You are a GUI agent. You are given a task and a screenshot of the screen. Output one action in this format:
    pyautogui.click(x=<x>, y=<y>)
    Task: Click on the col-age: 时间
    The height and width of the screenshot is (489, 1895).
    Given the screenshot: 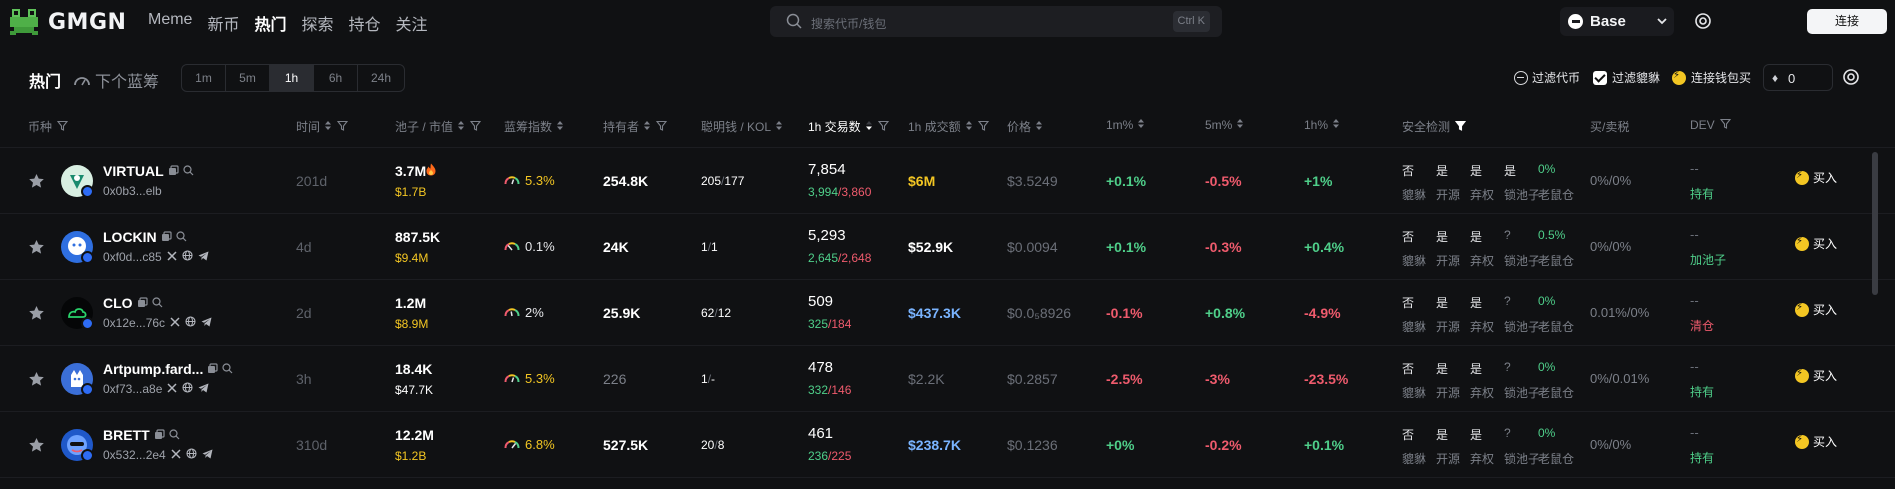 What is the action you would take?
    pyautogui.click(x=322, y=126)
    